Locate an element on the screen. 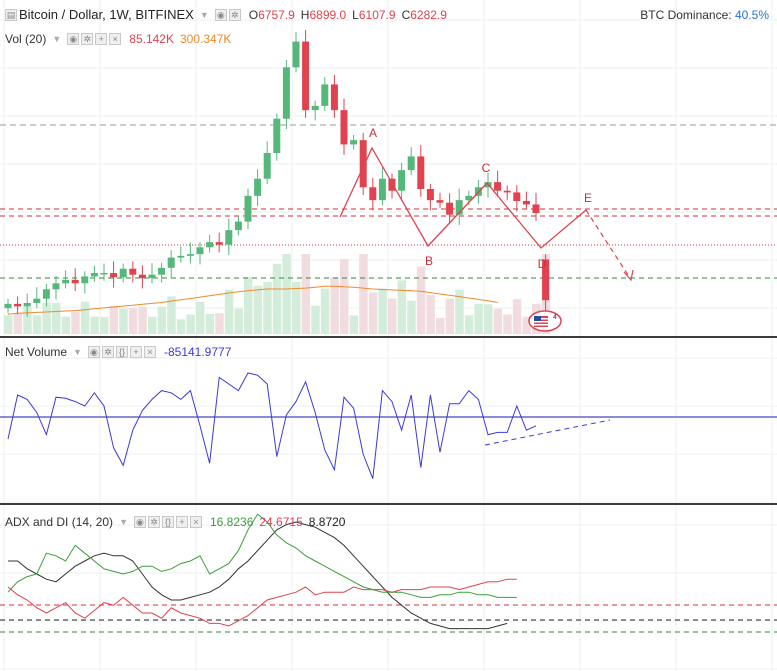 The height and width of the screenshot is (671, 777). abcde-pattern-line is located at coordinates (463, 197).